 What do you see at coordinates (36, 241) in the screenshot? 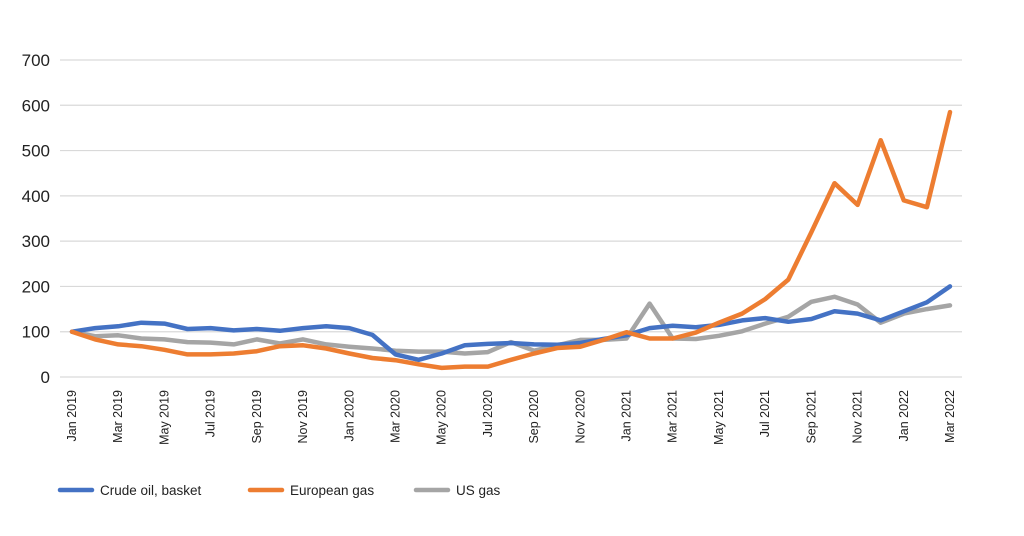
I see `y-tick-label: 300` at bounding box center [36, 241].